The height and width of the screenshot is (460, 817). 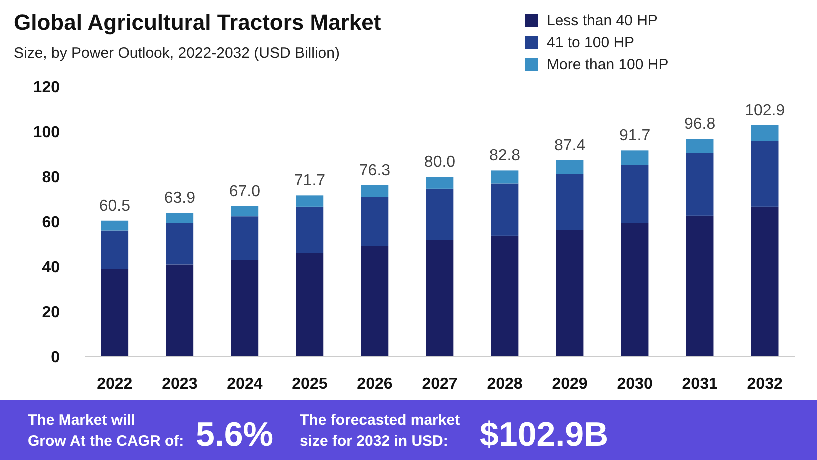 What do you see at coordinates (570, 145) in the screenshot?
I see `total-label: 87.4` at bounding box center [570, 145].